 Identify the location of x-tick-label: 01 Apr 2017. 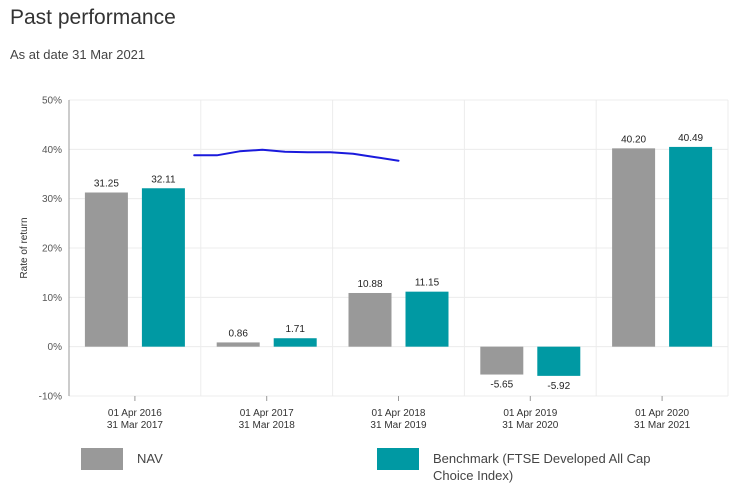
(267, 413).